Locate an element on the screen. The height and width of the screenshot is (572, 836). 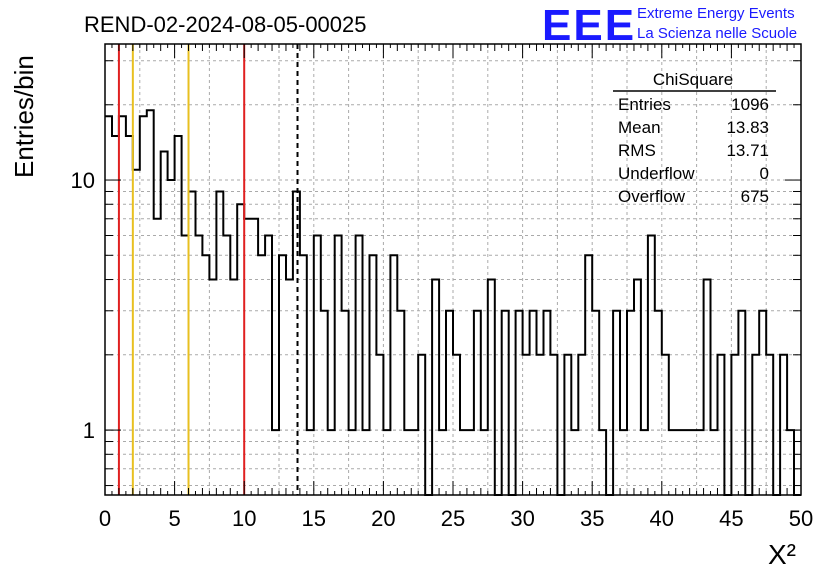
stats-row-label: Entries is located at coordinates (644, 104).